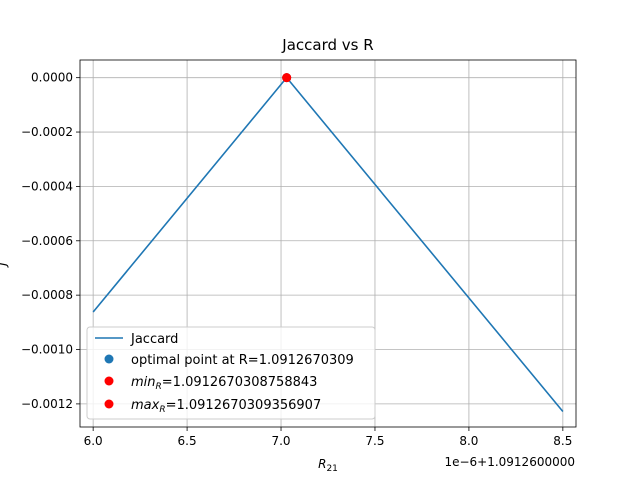  I want to click on y-tick-label: −0.0008, so click(47, 295).